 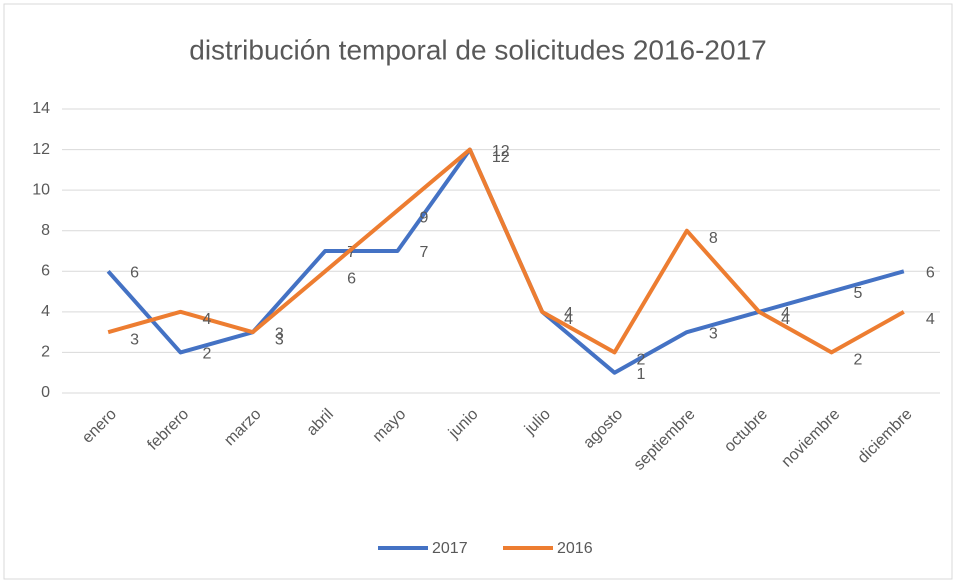 What do you see at coordinates (45, 352) in the screenshot?
I see `y-tick-label: 2` at bounding box center [45, 352].